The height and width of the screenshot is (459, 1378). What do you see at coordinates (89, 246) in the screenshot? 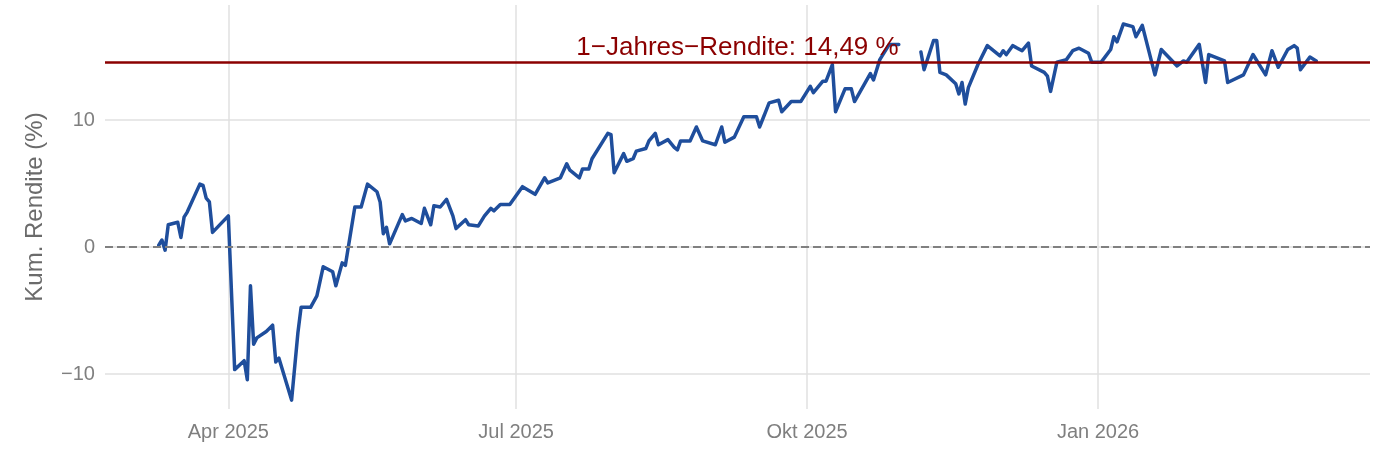
I see `y-tick-label: 0` at bounding box center [89, 246].